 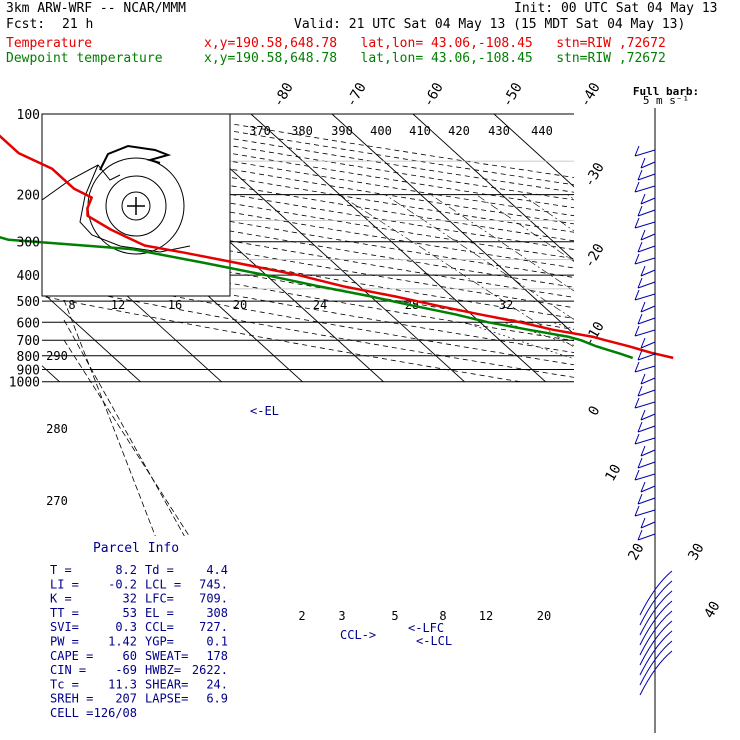 I want to click on parcel-field-value: 178, so click(x=217, y=656).